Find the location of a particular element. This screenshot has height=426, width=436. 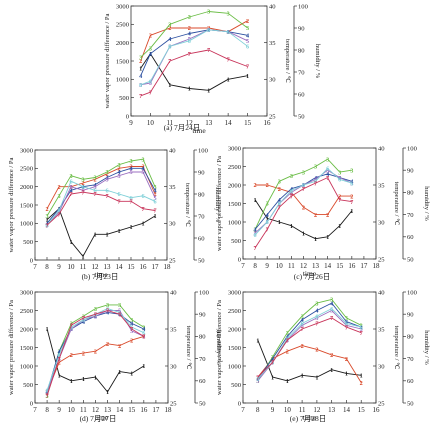

x-tick-label: 9 is located at coordinates (59, 267).